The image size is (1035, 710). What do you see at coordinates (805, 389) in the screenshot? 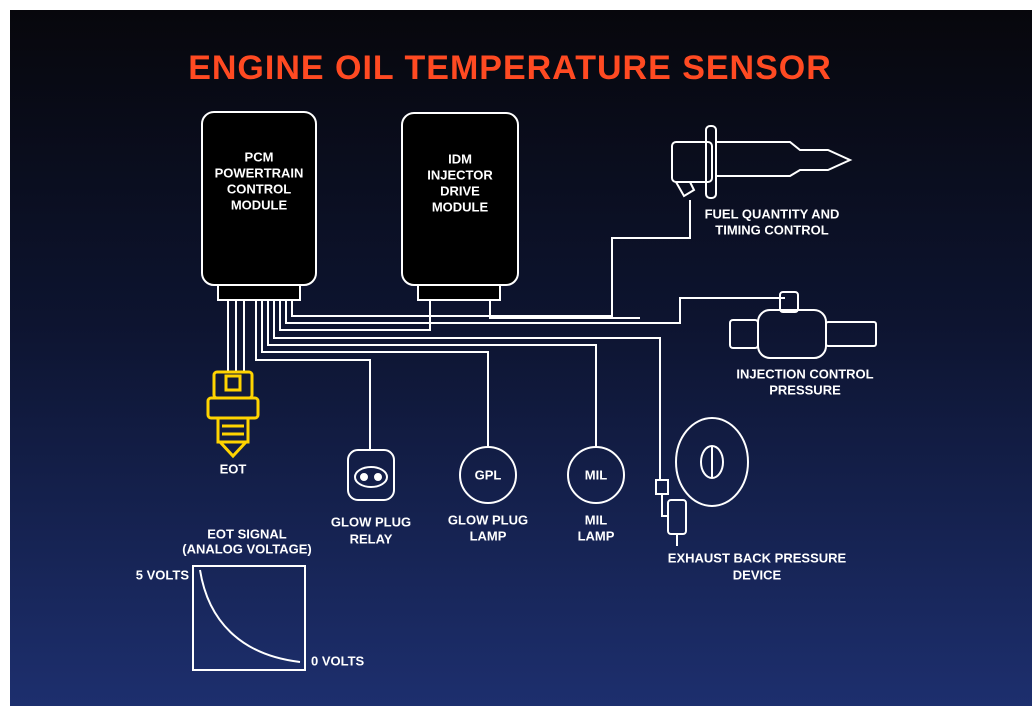
I see `icp-label: PRESSURE` at bounding box center [805, 389].